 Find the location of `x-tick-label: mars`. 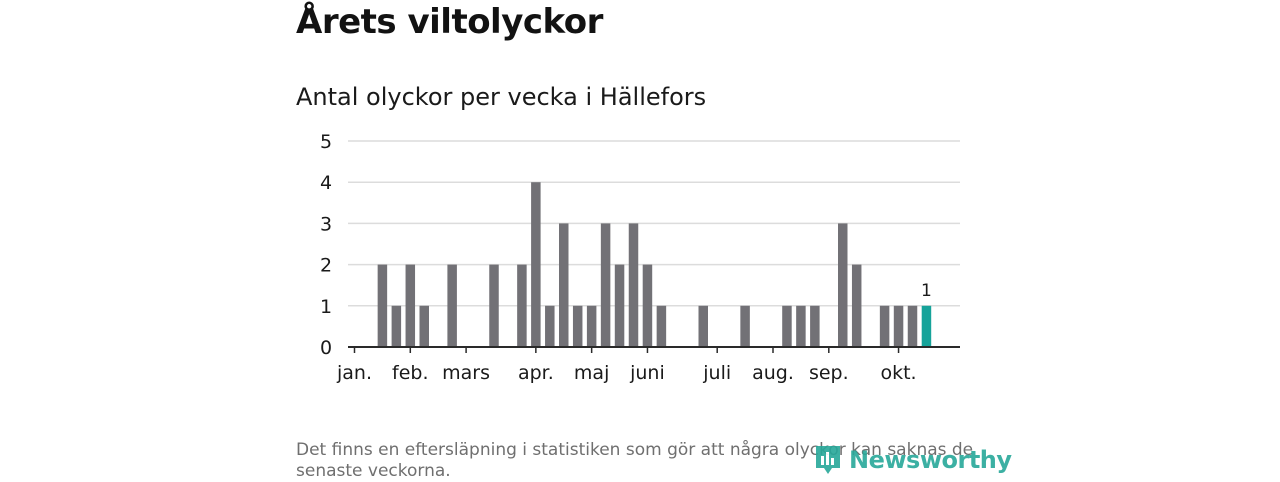

x-tick-label: mars is located at coordinates (466, 373).